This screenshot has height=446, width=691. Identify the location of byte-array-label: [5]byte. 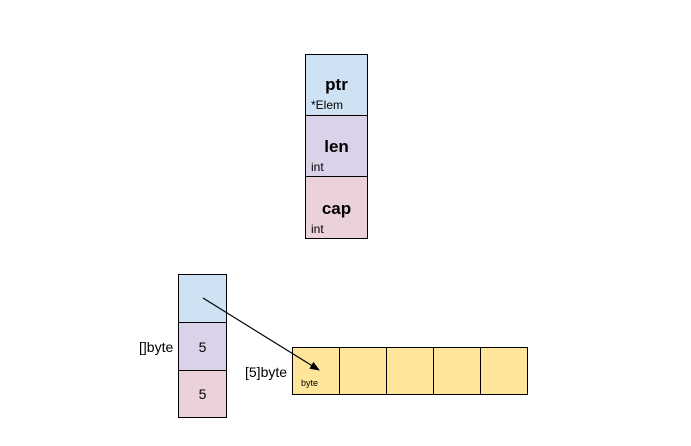
(266, 372).